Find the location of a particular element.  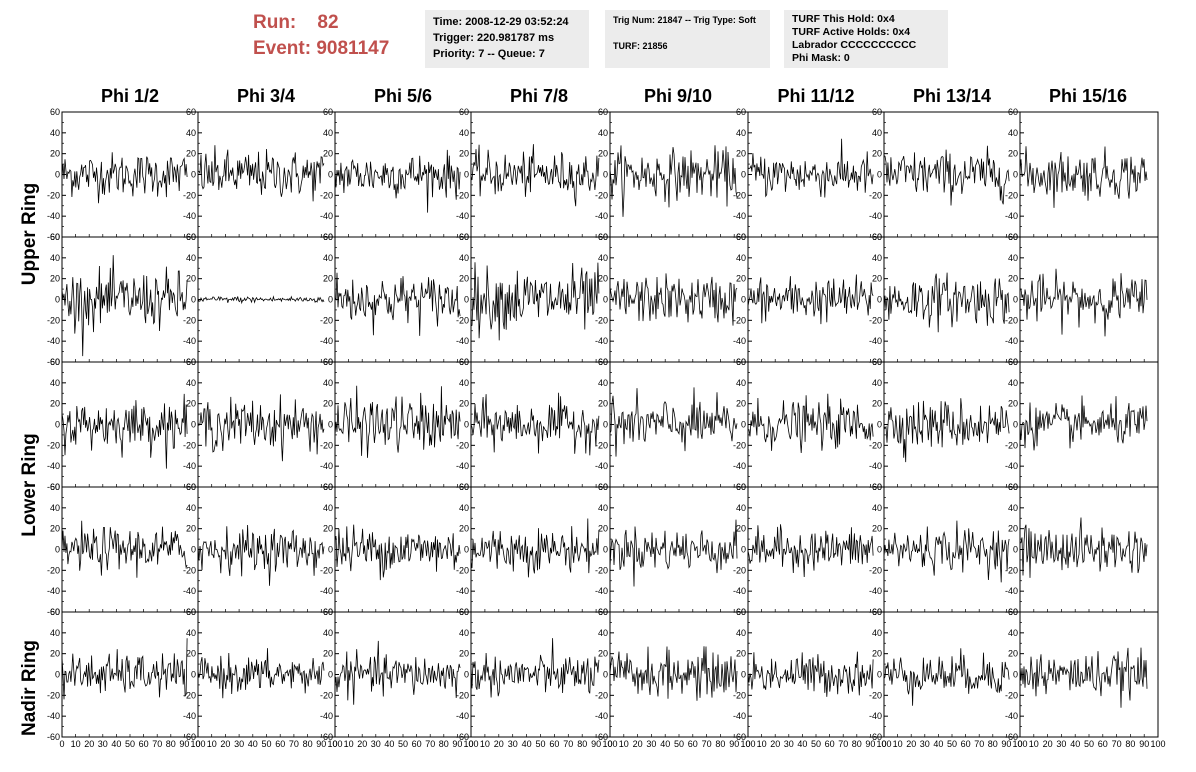

y-tick-label-r5c5: 0 is located at coordinates (605, 675).